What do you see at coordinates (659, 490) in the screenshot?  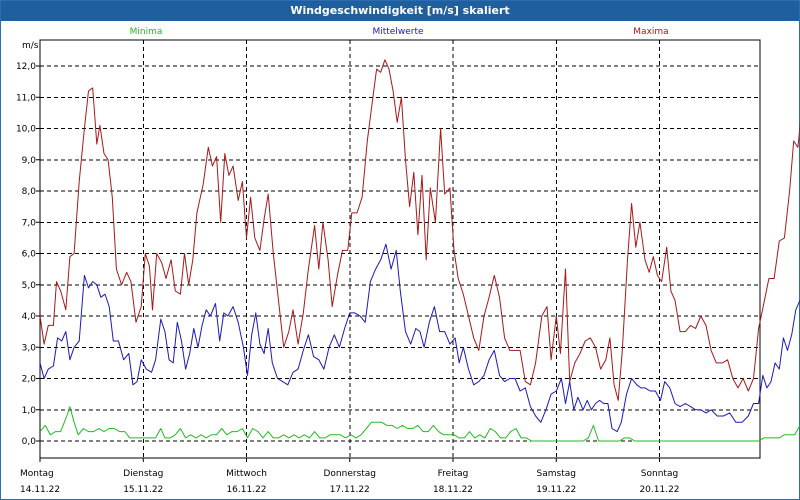 I see `x-day-date: 20.11.22` at bounding box center [659, 490].